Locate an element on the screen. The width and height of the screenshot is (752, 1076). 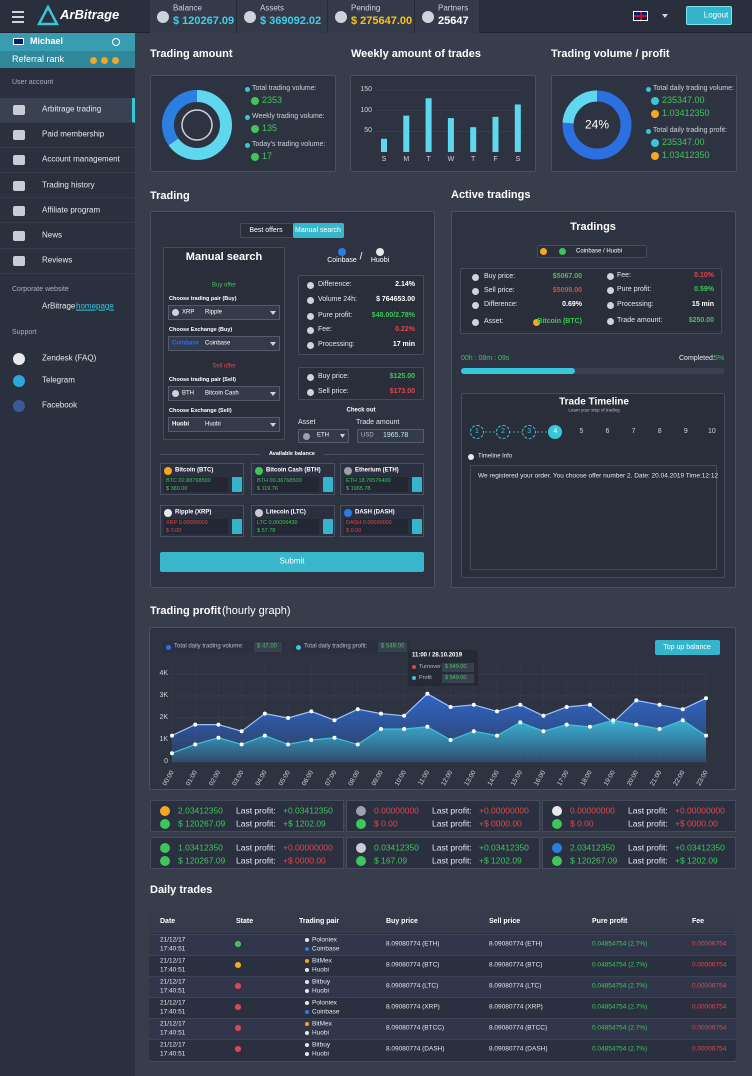
menu-label: Arbitrage trading is located at coordinates (72, 109).